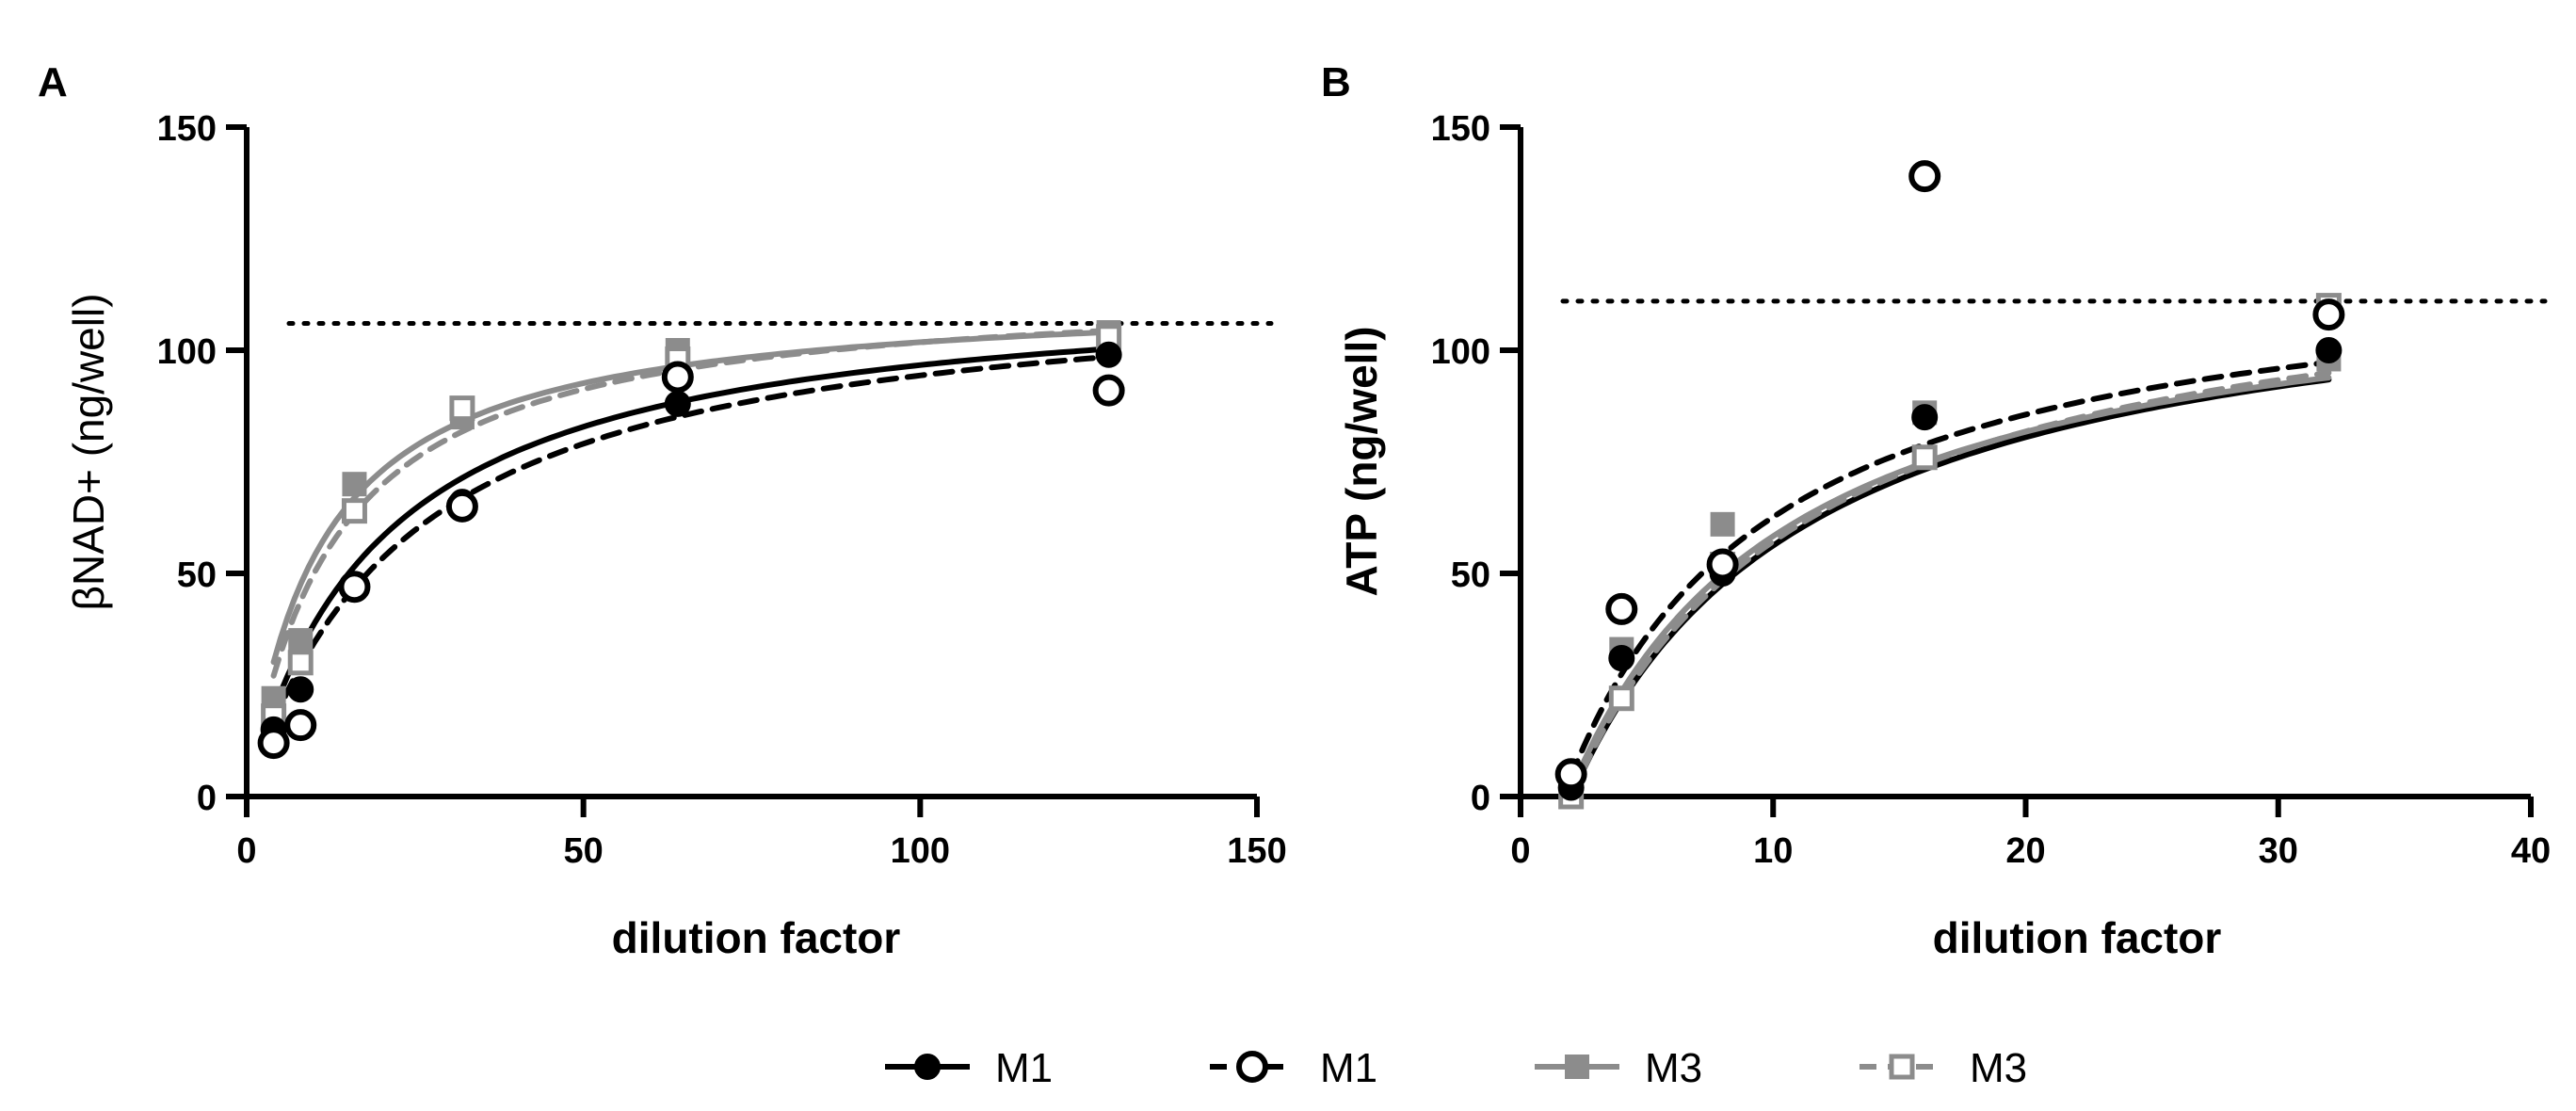 The image size is (2576, 1111). Describe the element at coordinates (187, 129) in the screenshot. I see `panel-a-y-tick-label: 150` at that location.